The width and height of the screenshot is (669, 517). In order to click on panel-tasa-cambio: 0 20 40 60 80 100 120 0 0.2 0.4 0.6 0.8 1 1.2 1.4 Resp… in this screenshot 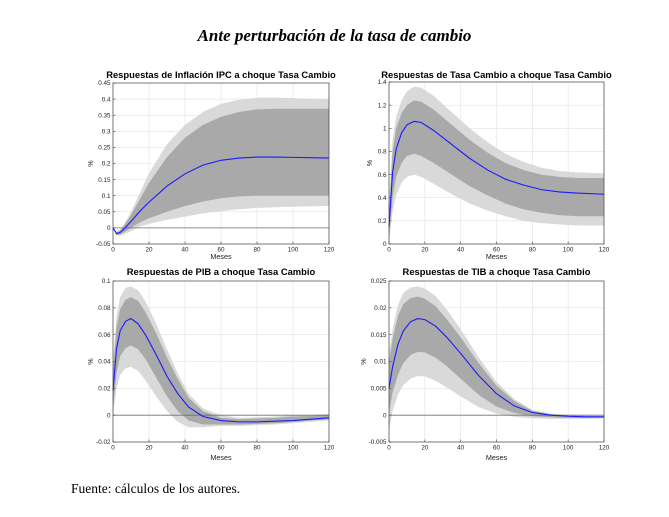, I will do `click(488, 165)`.